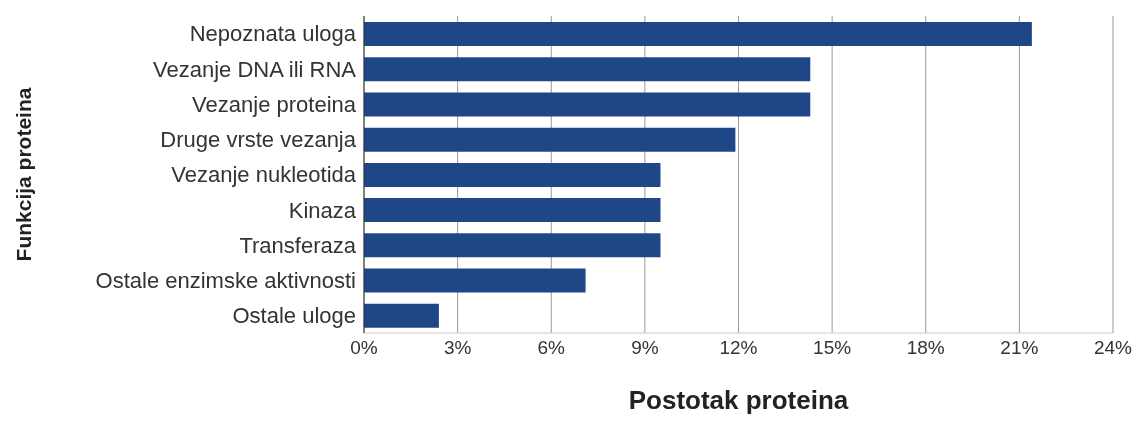 The width and height of the screenshot is (1143, 427). I want to click on x-tick-label: 12%, so click(738, 348).